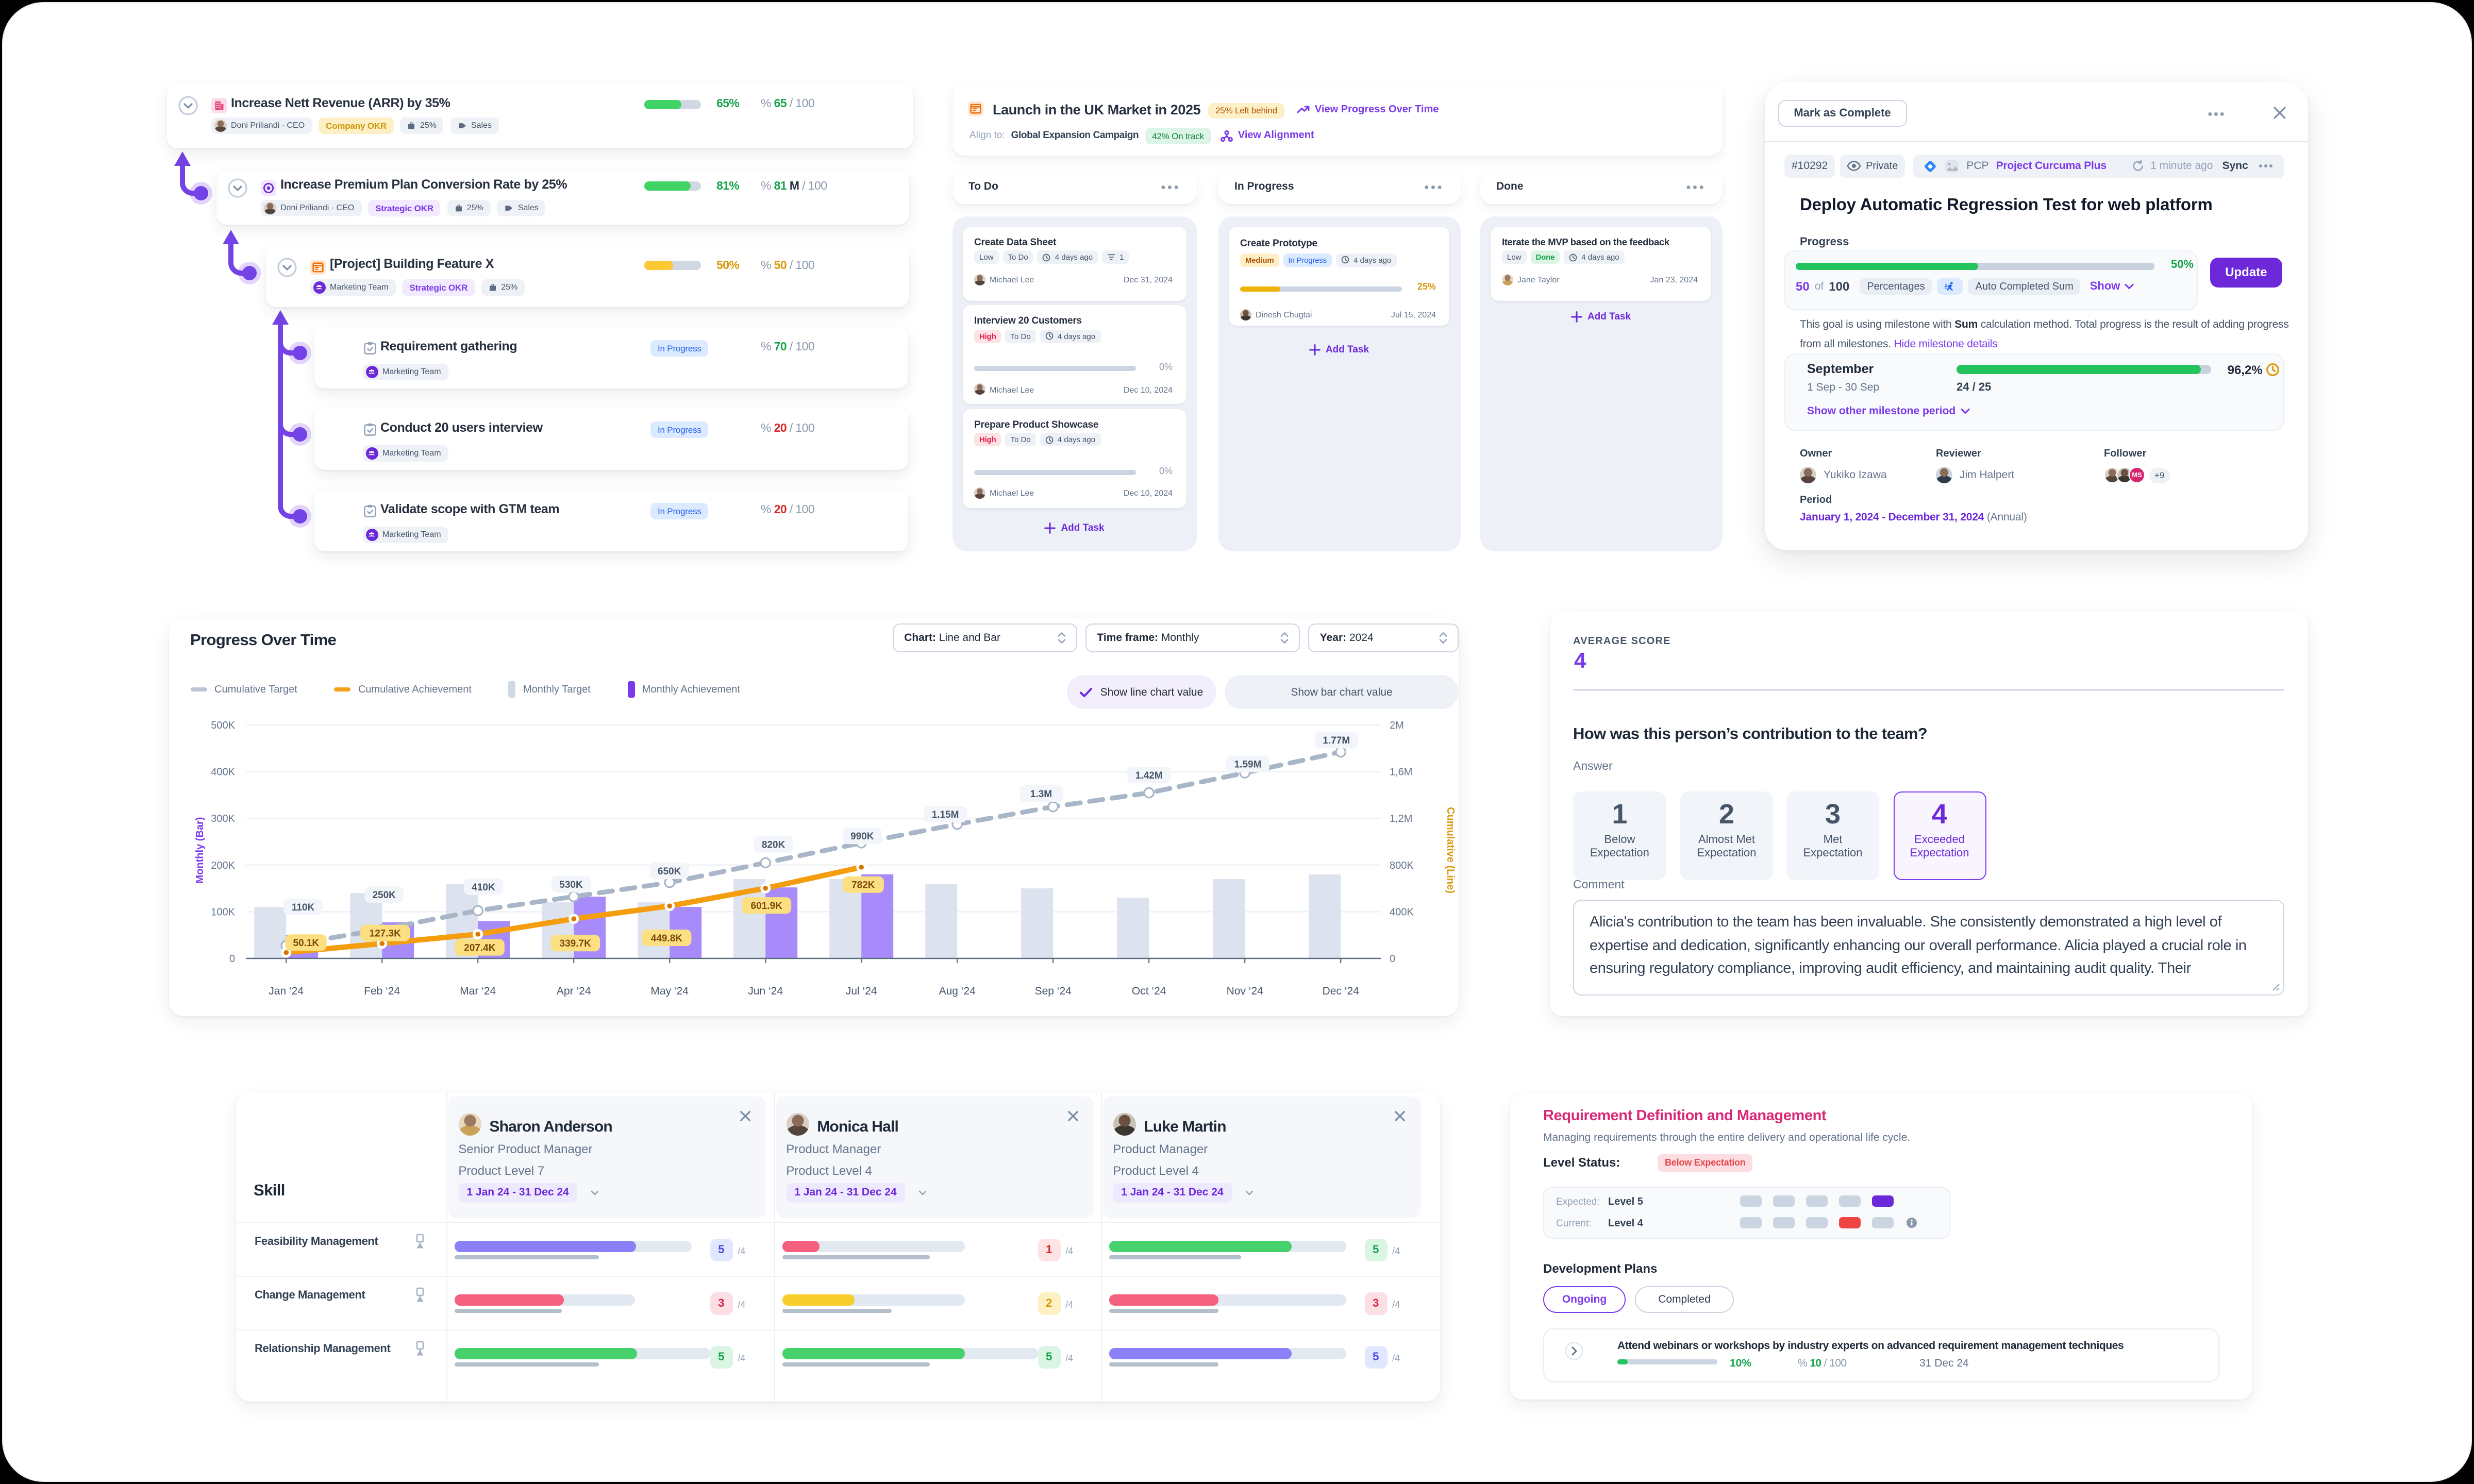 The height and width of the screenshot is (1484, 2474). I want to click on svg-text: May ‘24, so click(669, 991).